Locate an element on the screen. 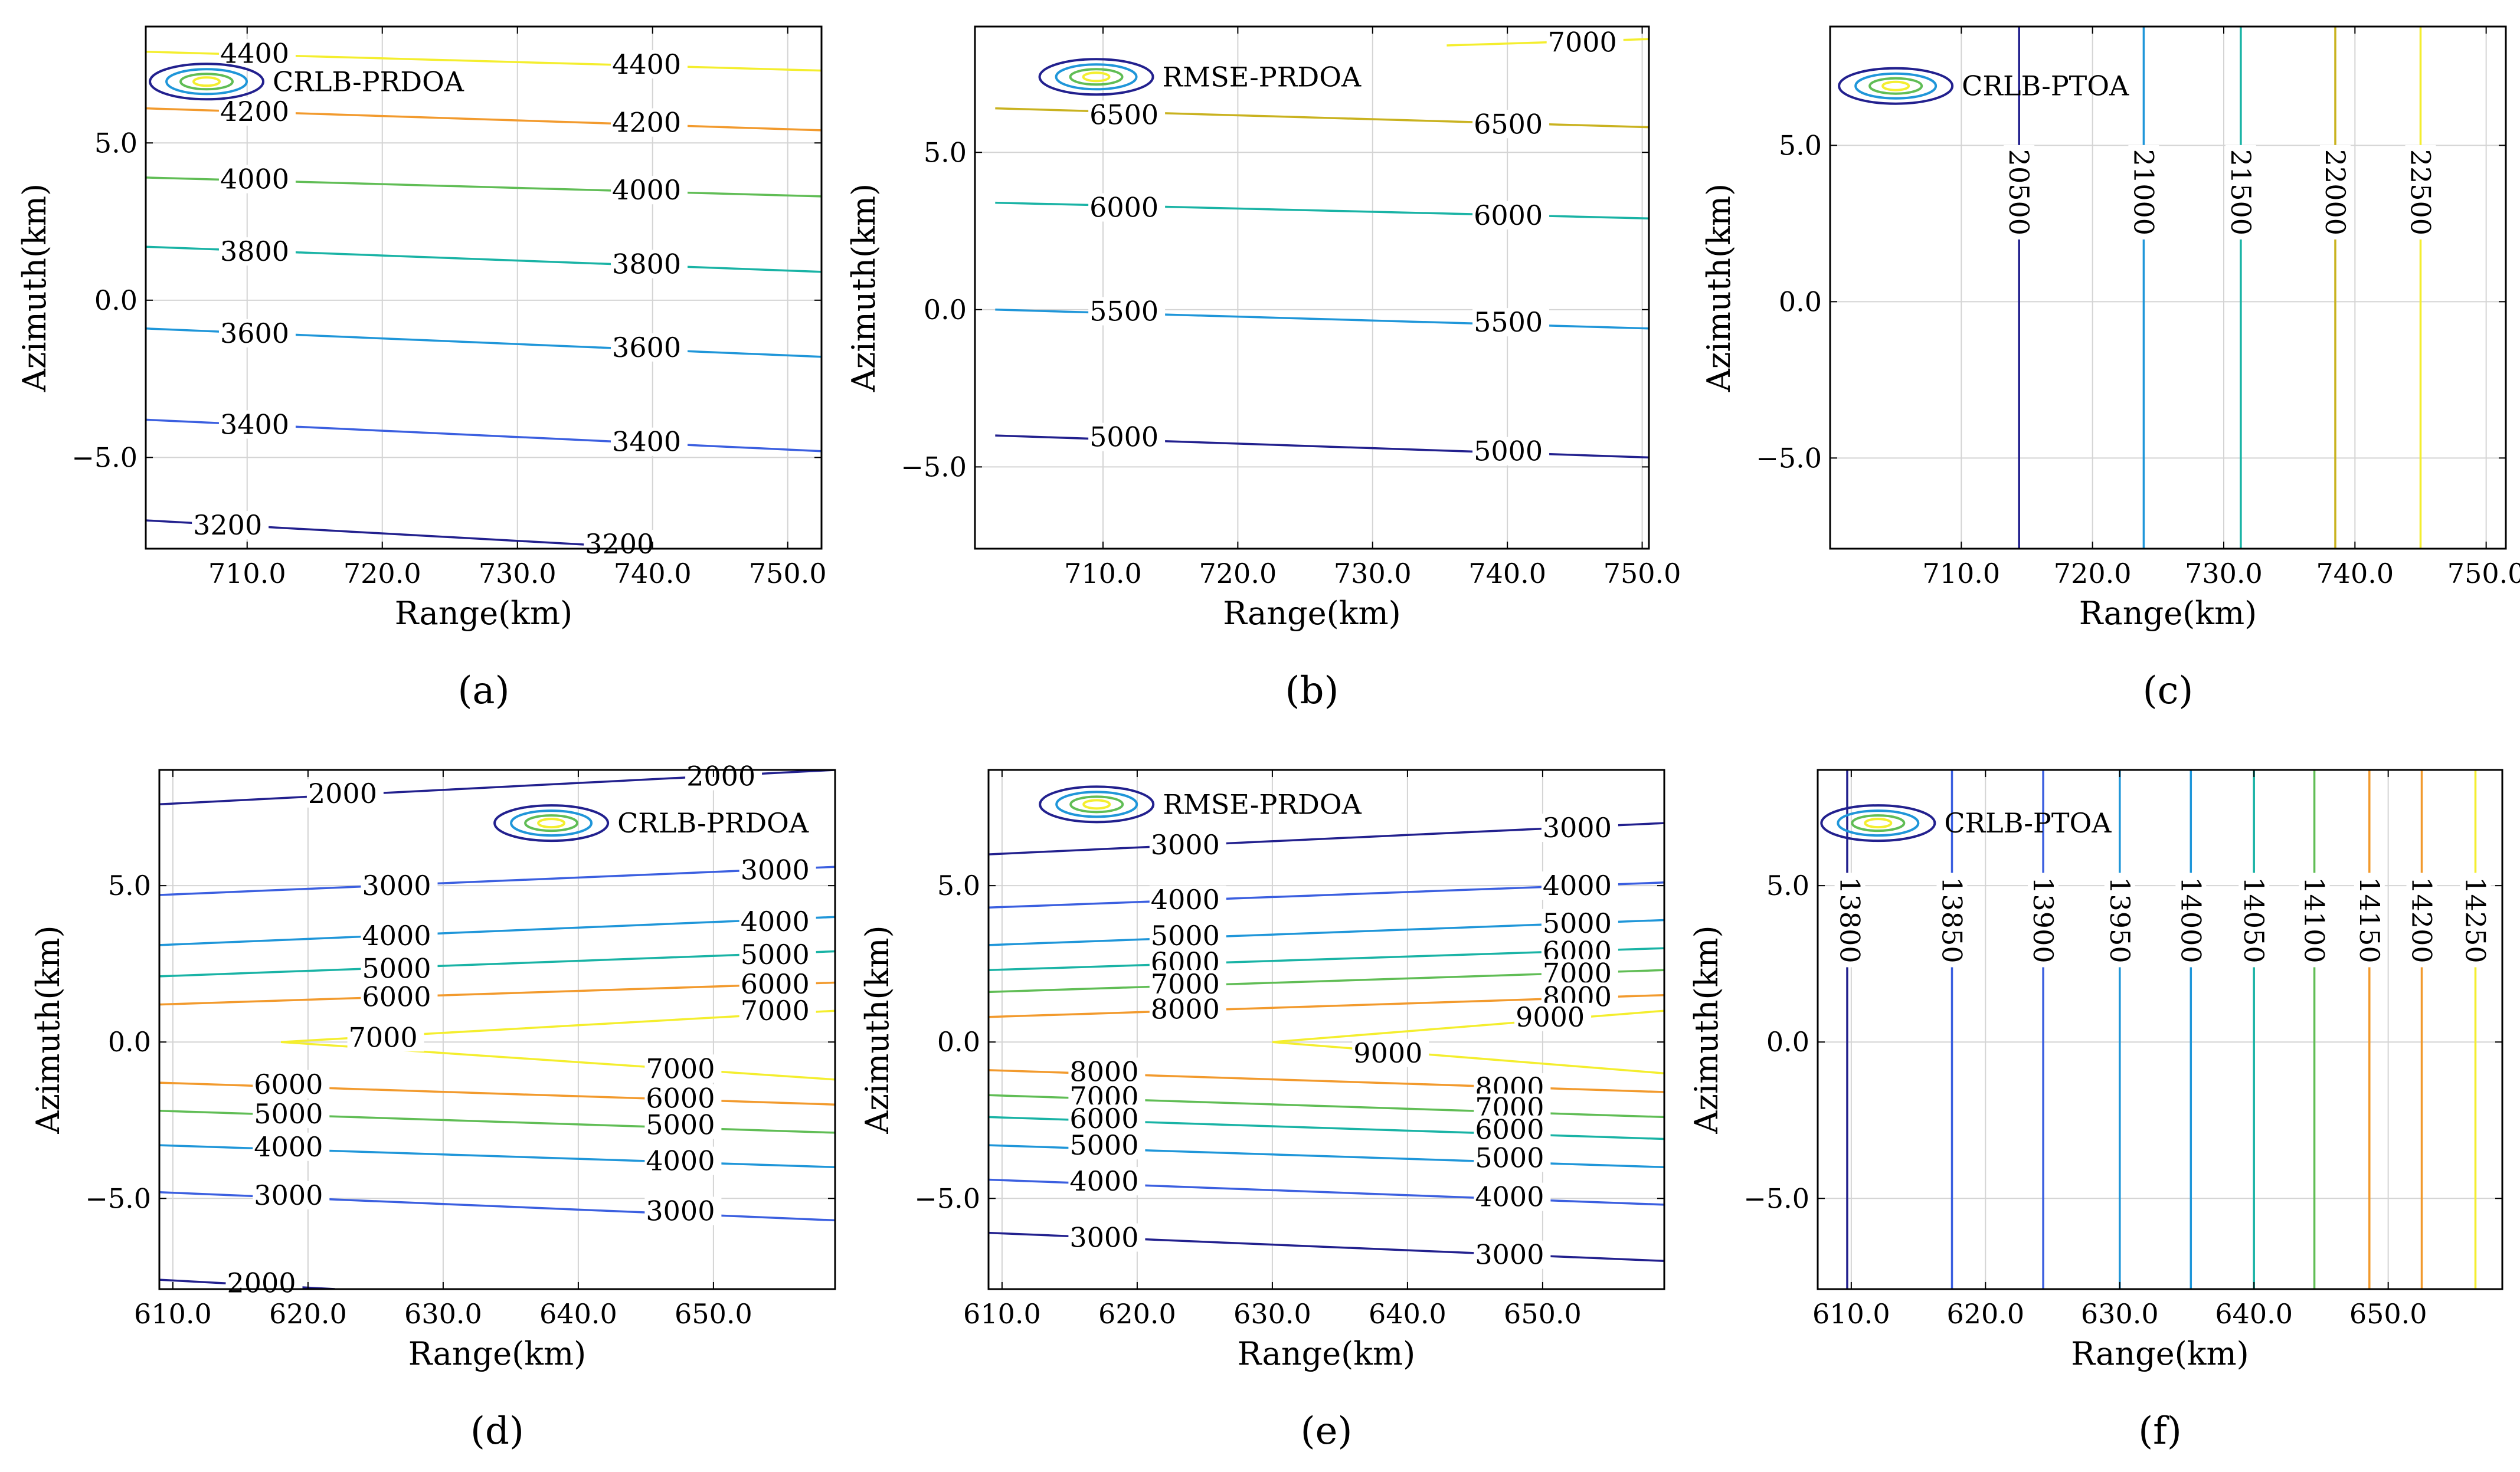  legend: CRLB-PRDOA is located at coordinates (651, 823).